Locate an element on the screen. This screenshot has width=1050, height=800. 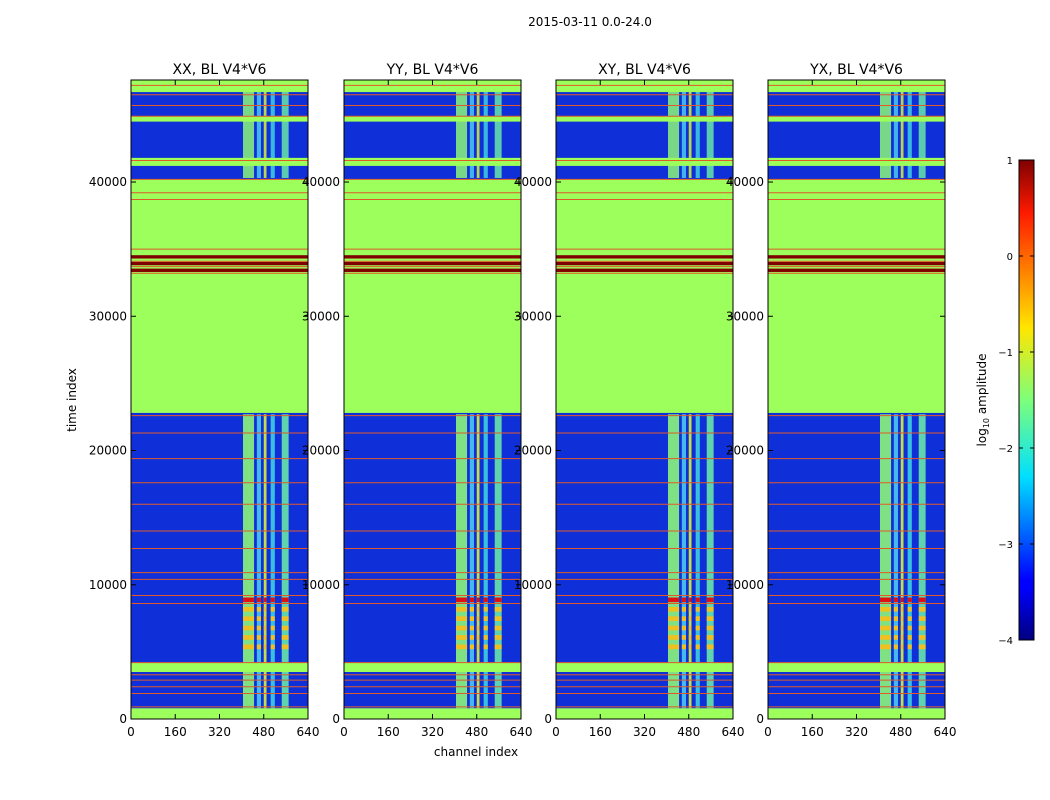
x-axis-label: channel index is located at coordinates (476, 752).